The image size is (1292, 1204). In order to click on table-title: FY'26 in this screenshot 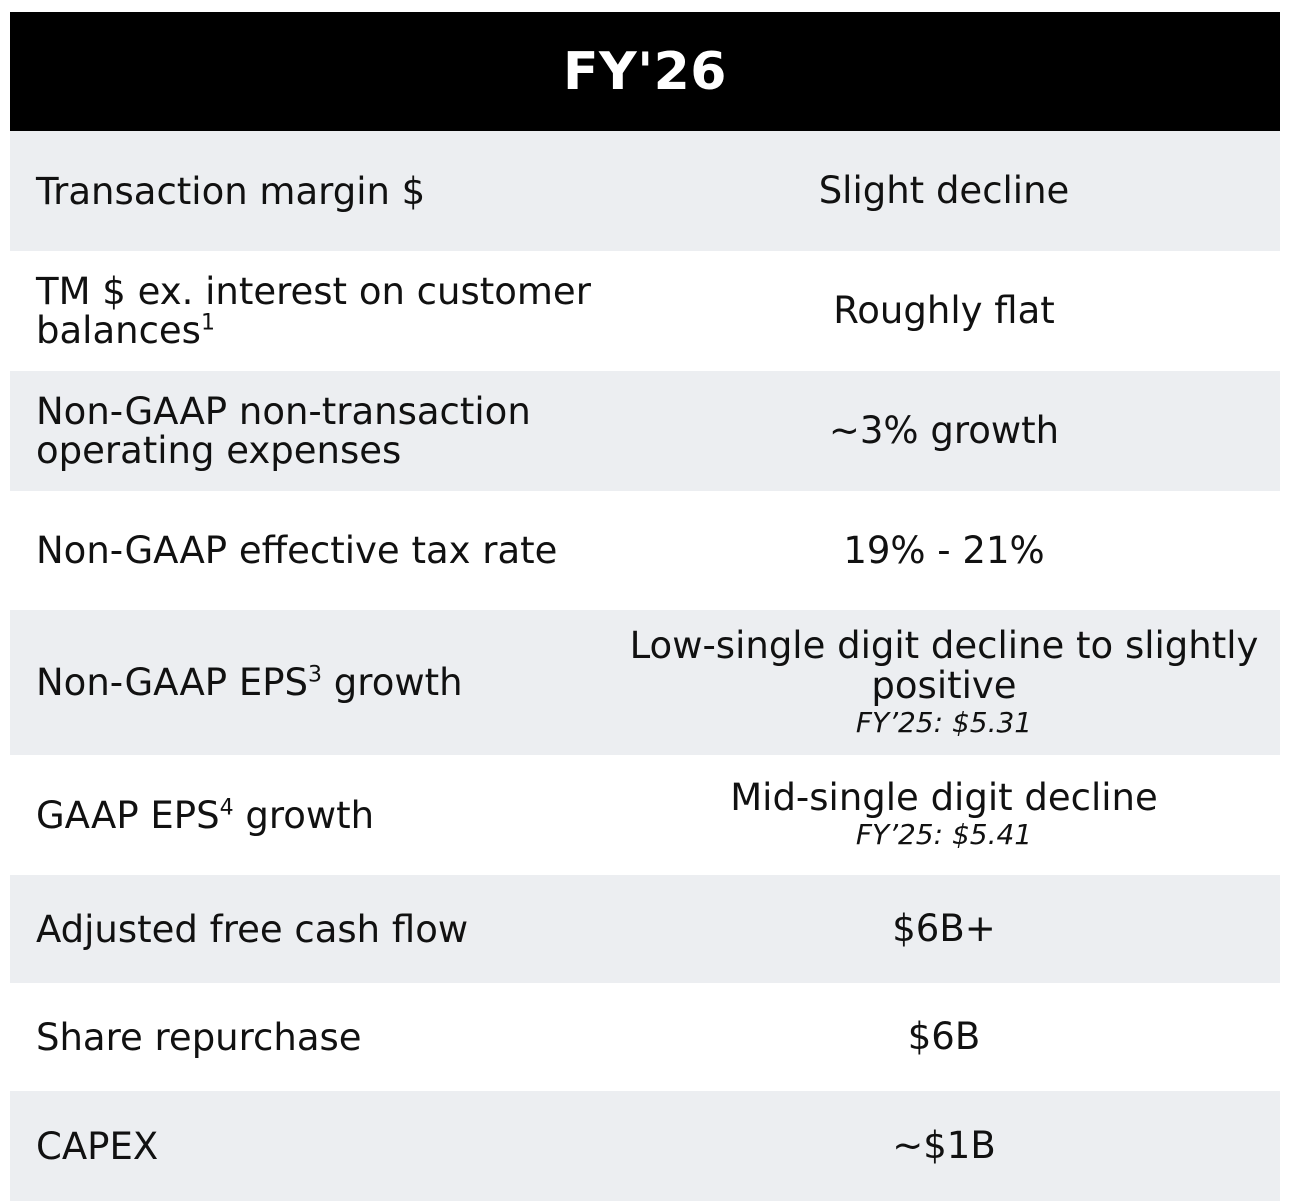, I will do `click(645, 71)`.